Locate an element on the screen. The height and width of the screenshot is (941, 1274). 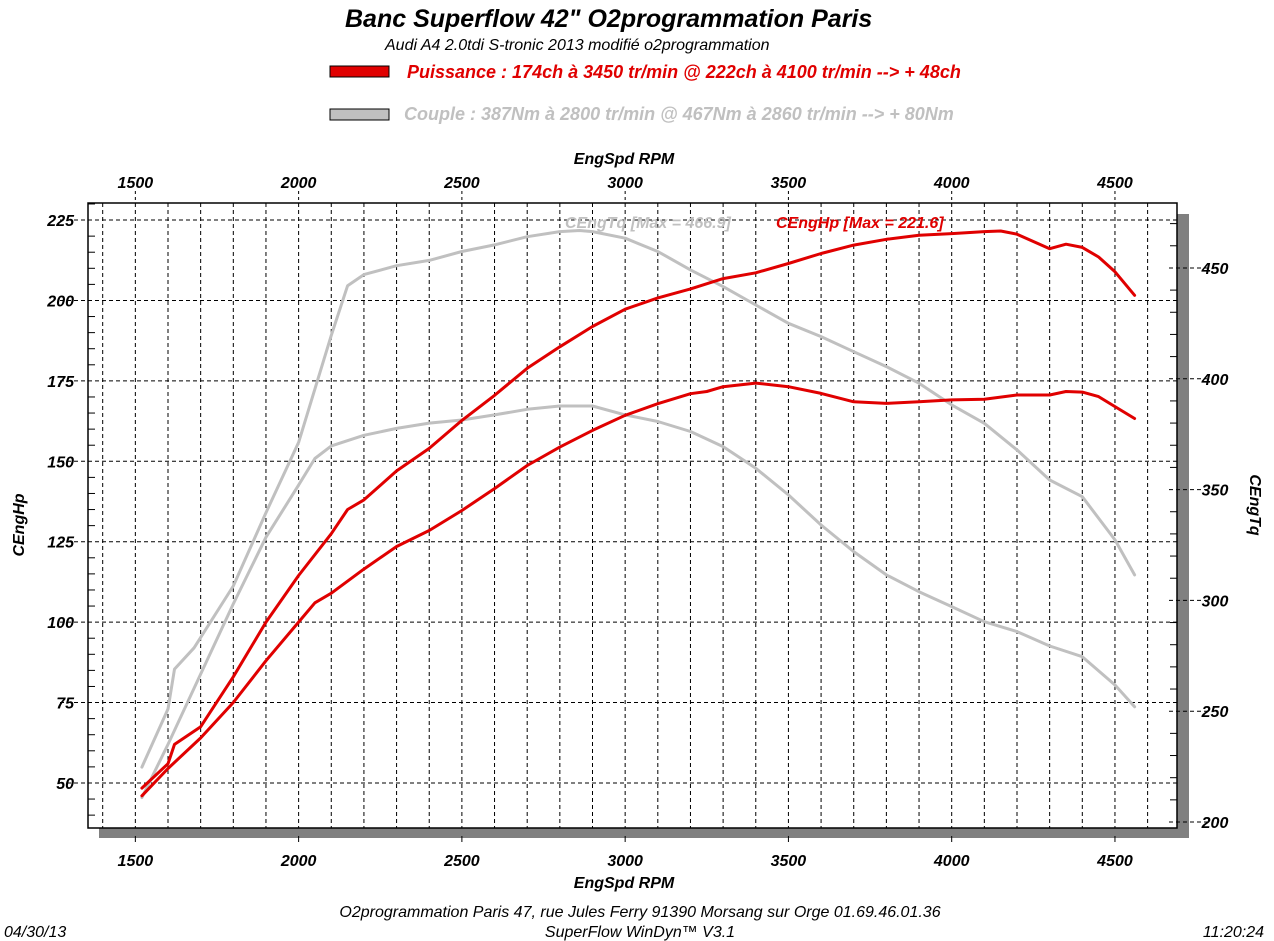
x-top-tick-label: 3500 is located at coordinates (789, 183).